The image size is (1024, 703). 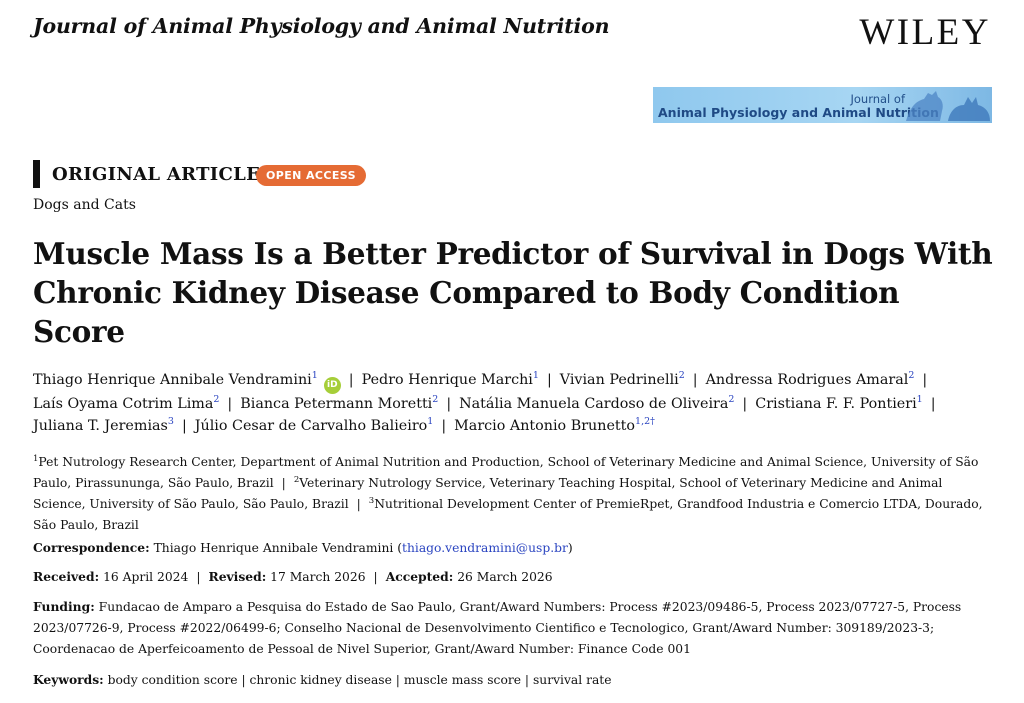 I want to click on author-name: Júlio Cesar de Carvalho Balieiro, so click(x=311, y=425).